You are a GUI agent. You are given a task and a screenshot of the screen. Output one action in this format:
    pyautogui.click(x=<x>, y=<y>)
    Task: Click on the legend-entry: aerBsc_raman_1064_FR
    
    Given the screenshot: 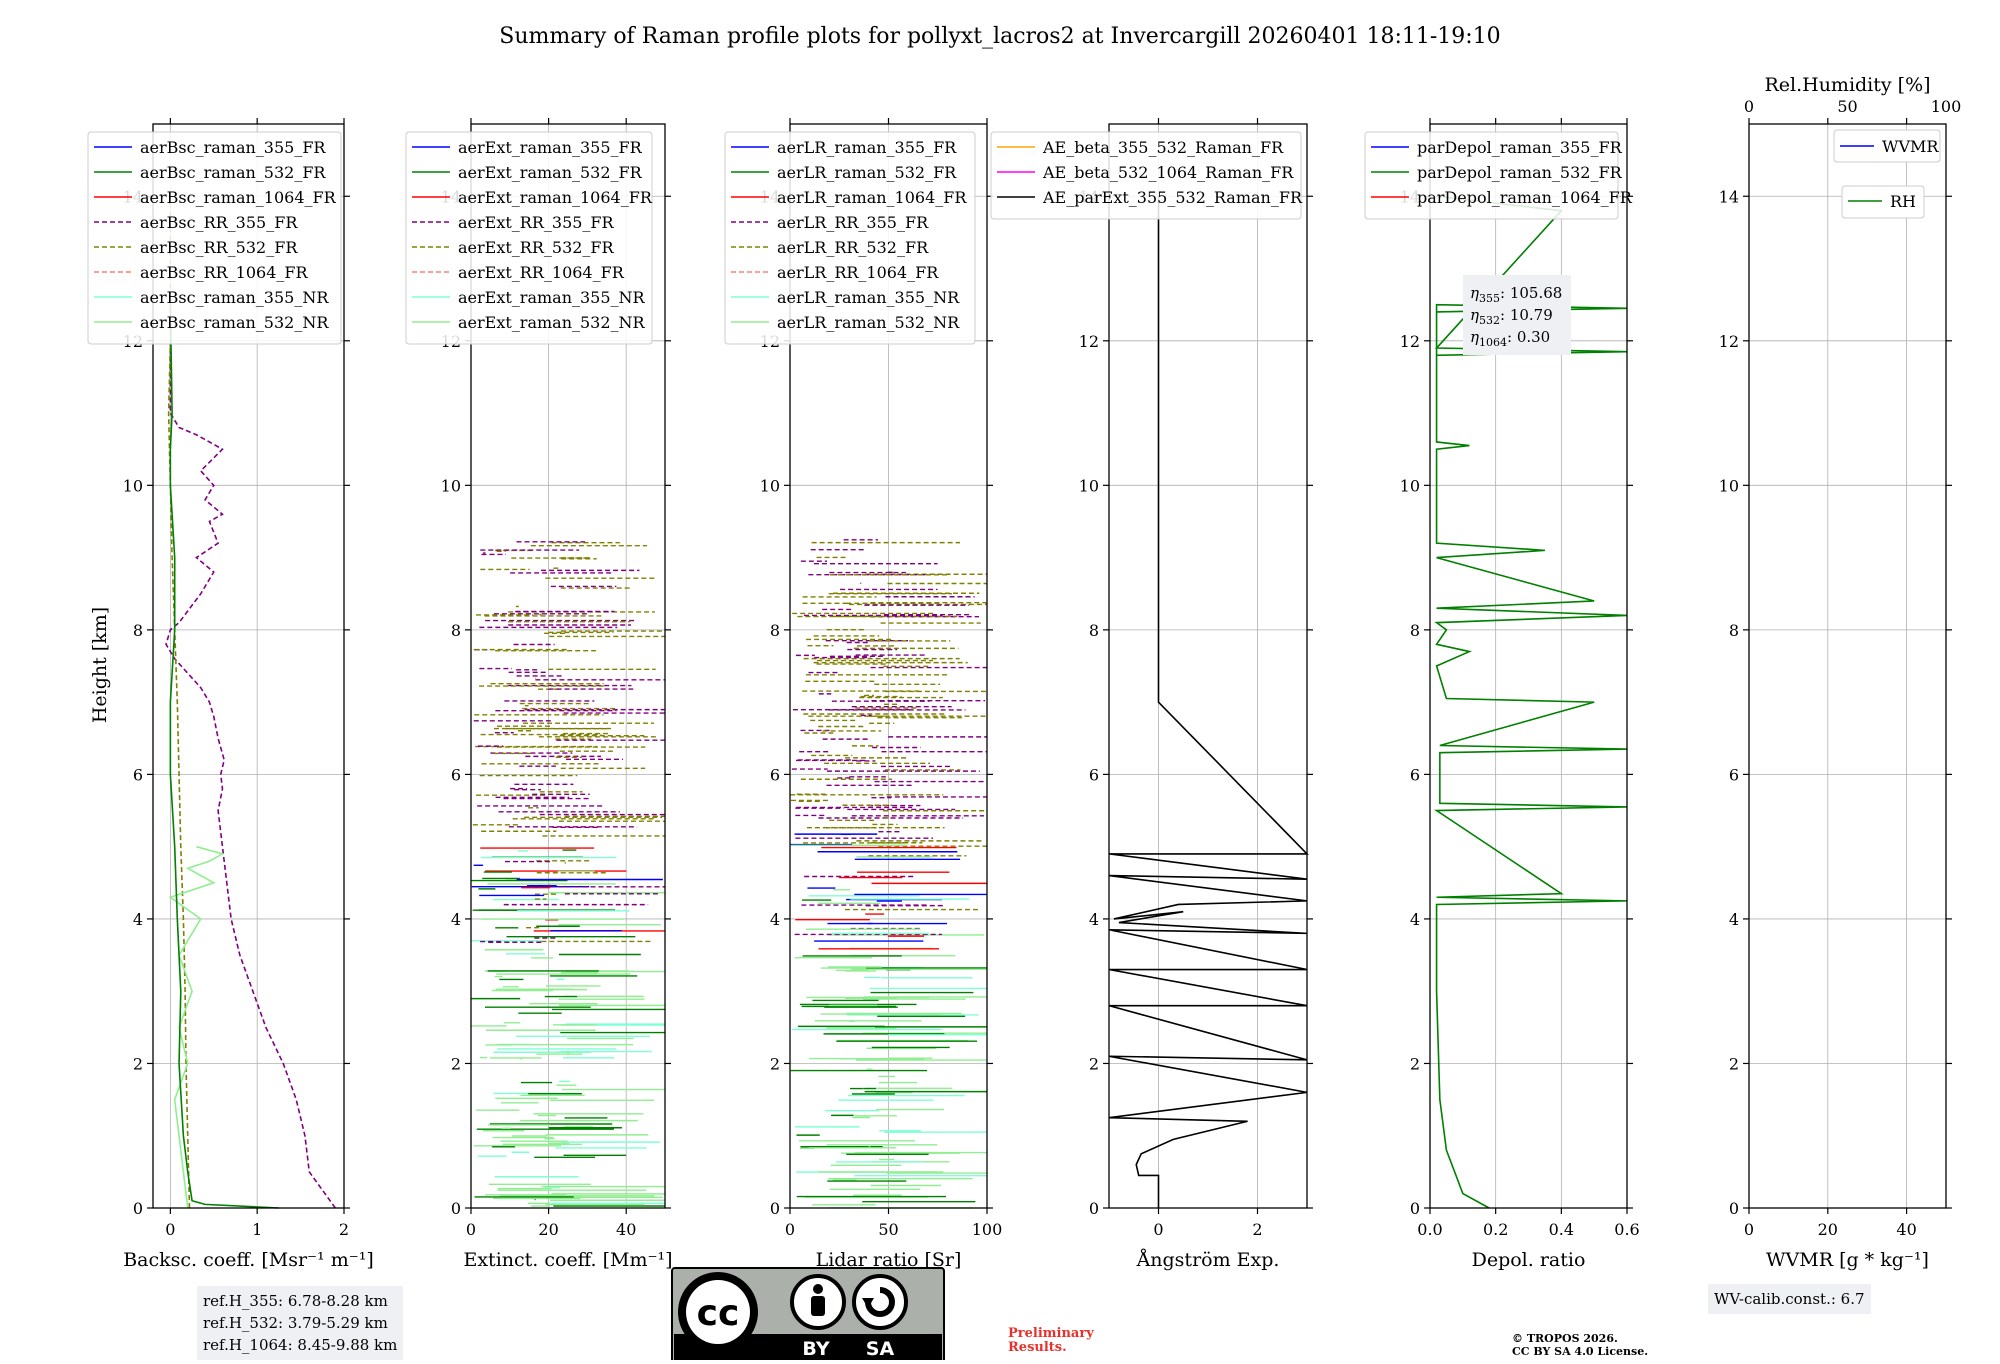 What is the action you would take?
    pyautogui.click(x=238, y=197)
    